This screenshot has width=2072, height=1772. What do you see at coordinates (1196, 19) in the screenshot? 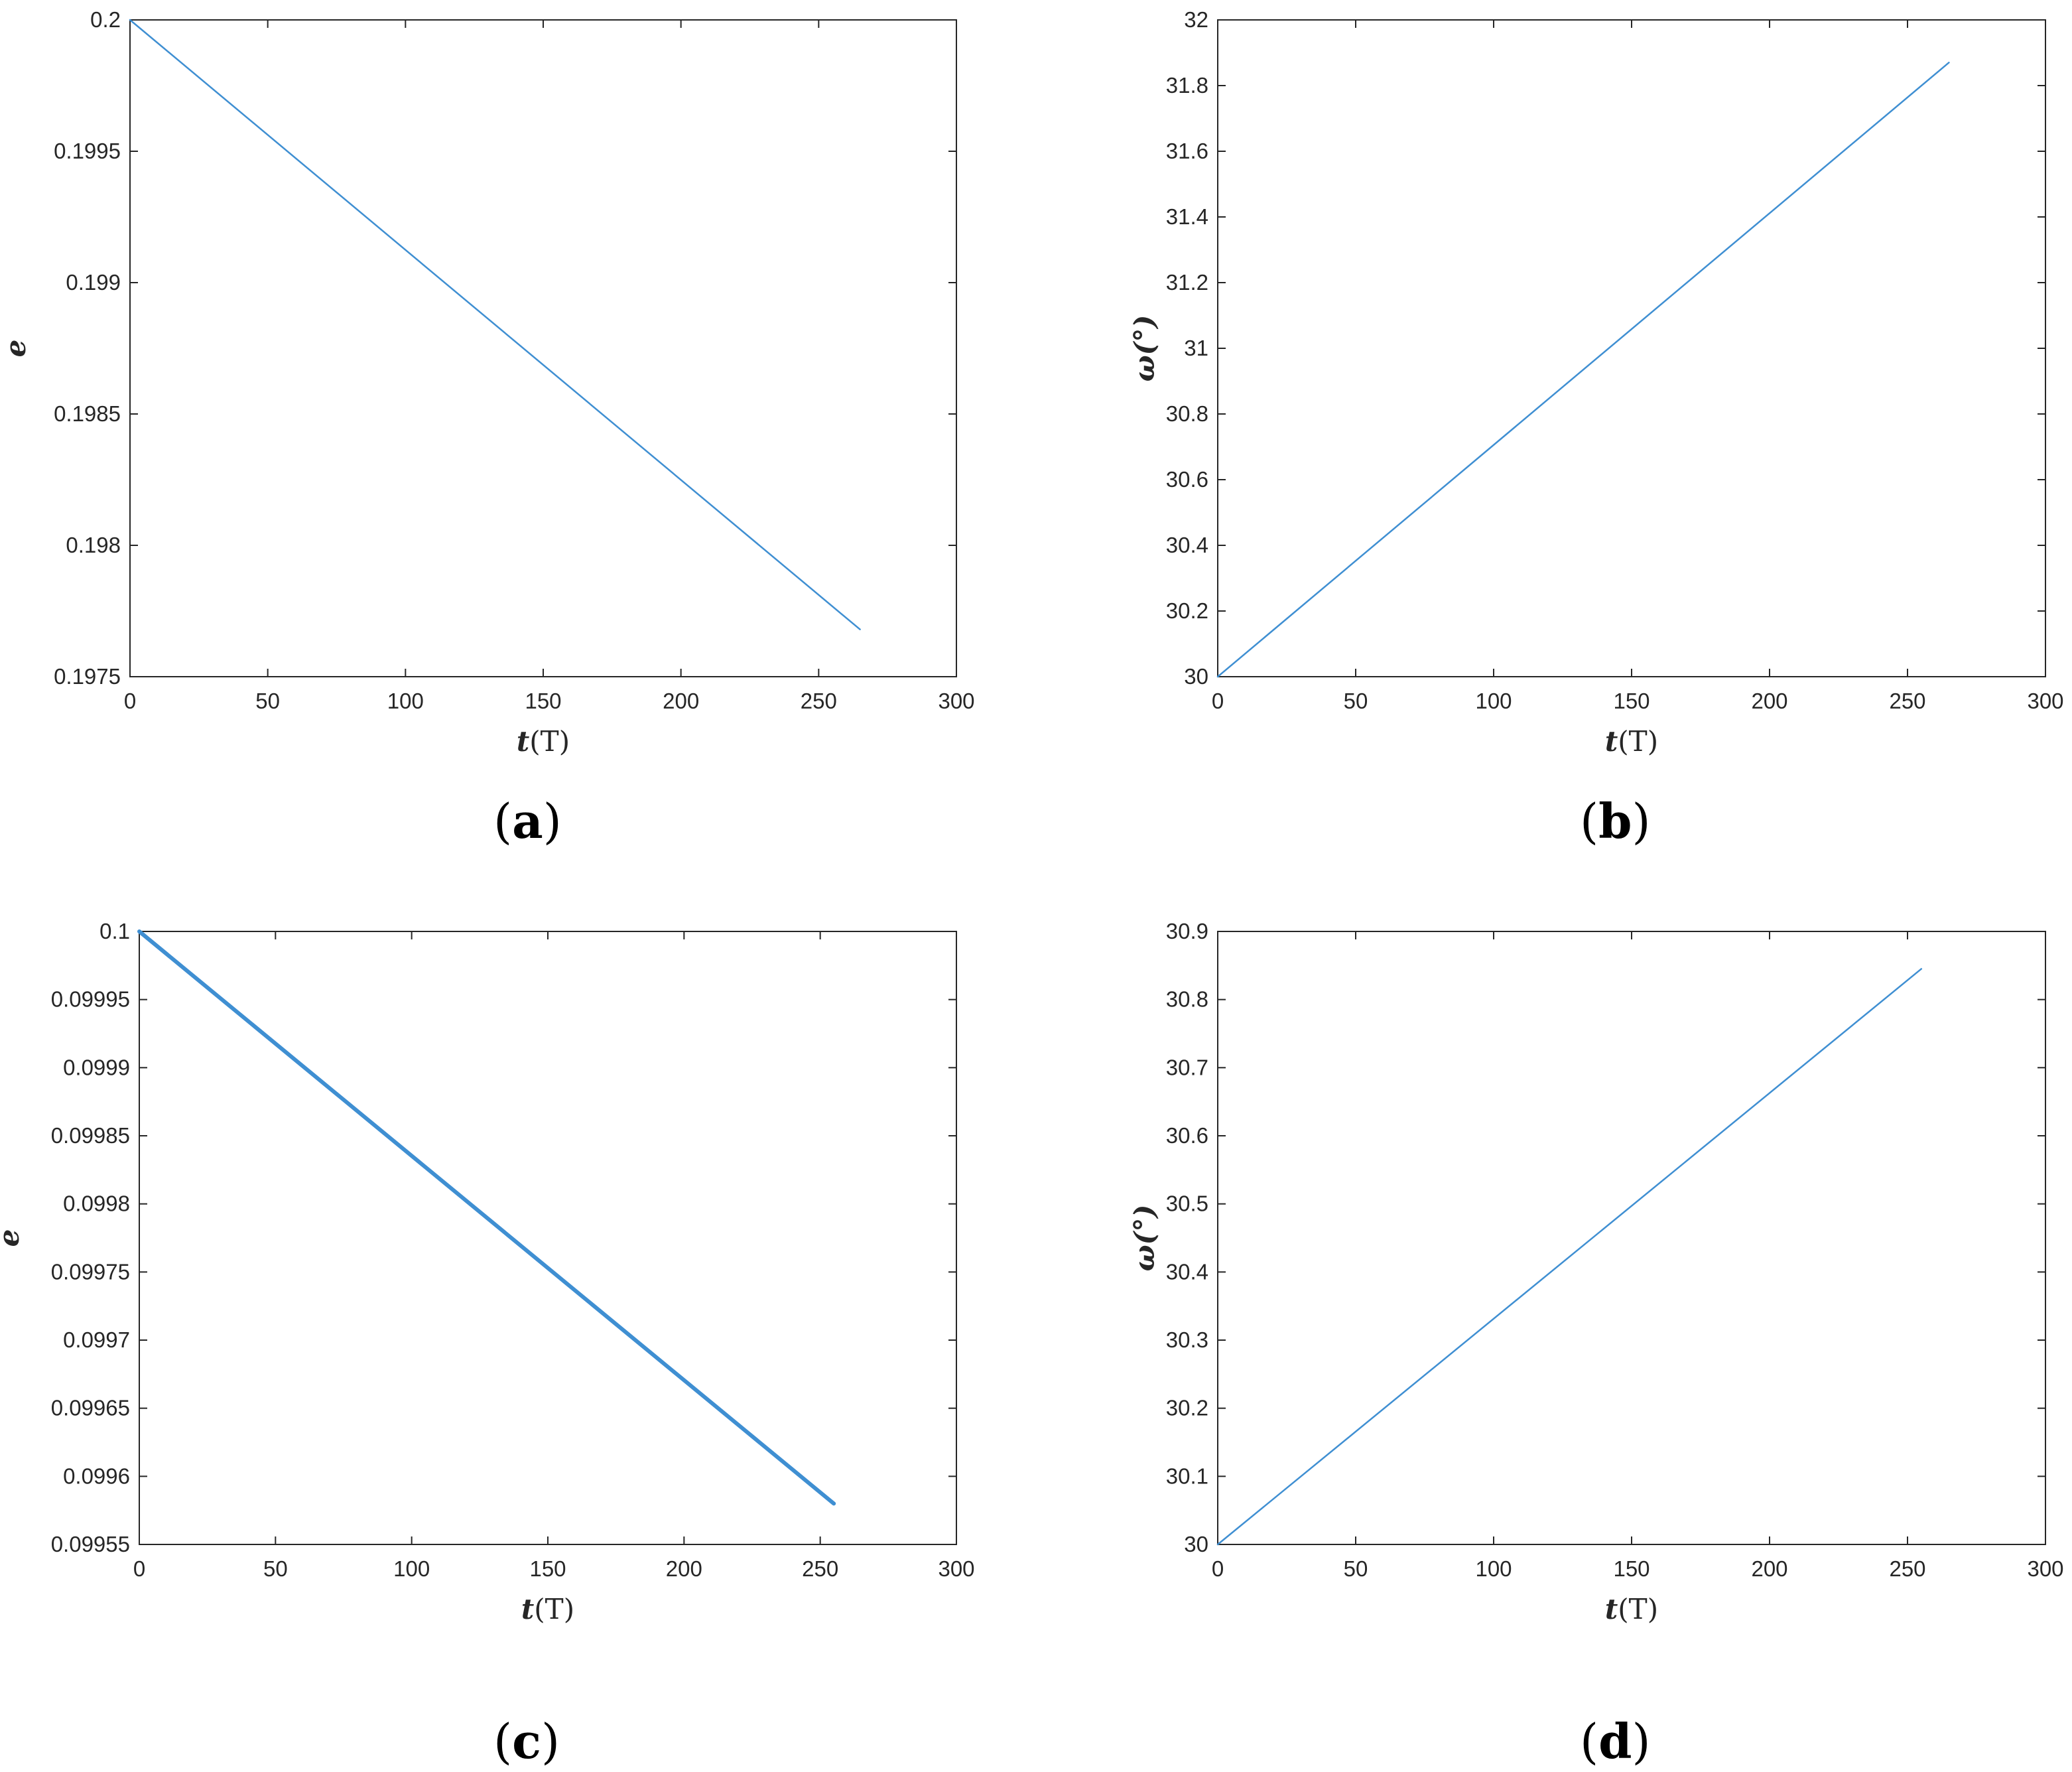
I see `y-tick-label-b: 32` at bounding box center [1196, 19].